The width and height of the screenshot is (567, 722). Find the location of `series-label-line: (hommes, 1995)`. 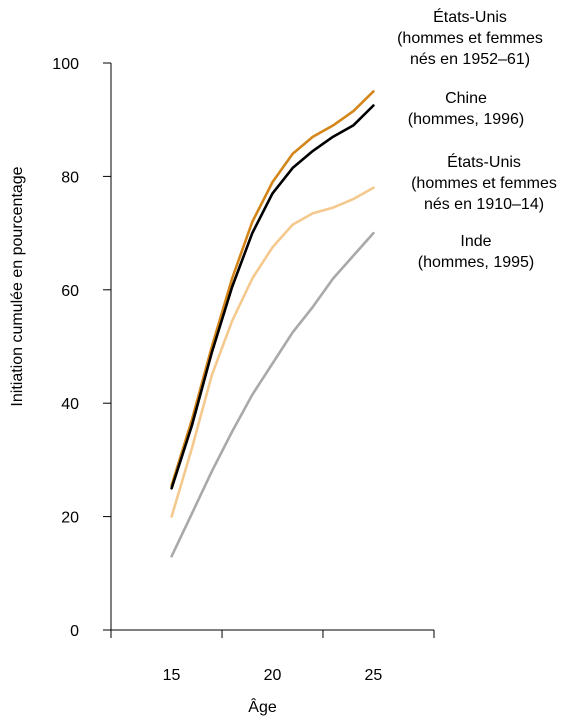

series-label-line: (hommes, 1995) is located at coordinates (476, 262).